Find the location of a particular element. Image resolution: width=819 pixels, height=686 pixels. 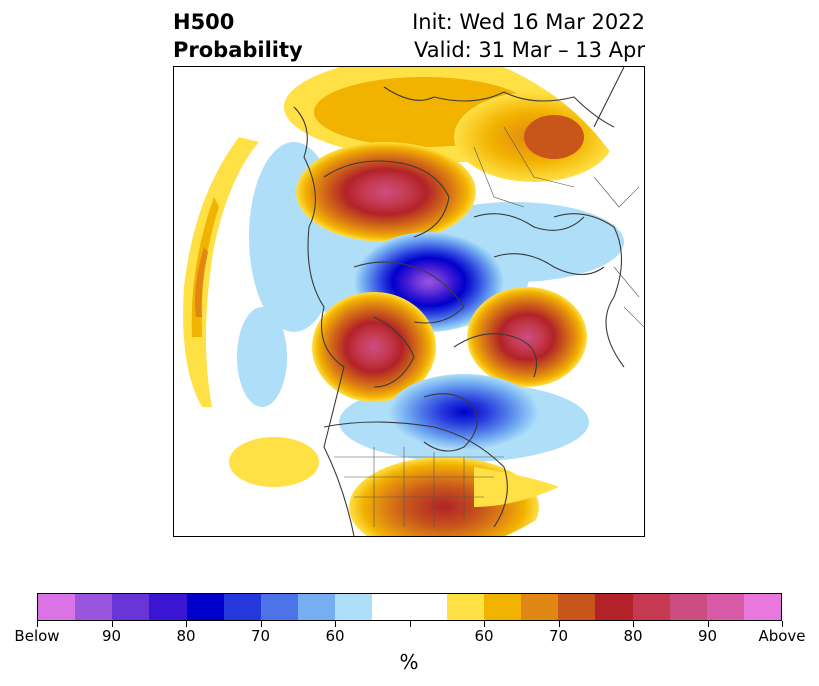

anomaly-above-alaska is located at coordinates (374, 347).